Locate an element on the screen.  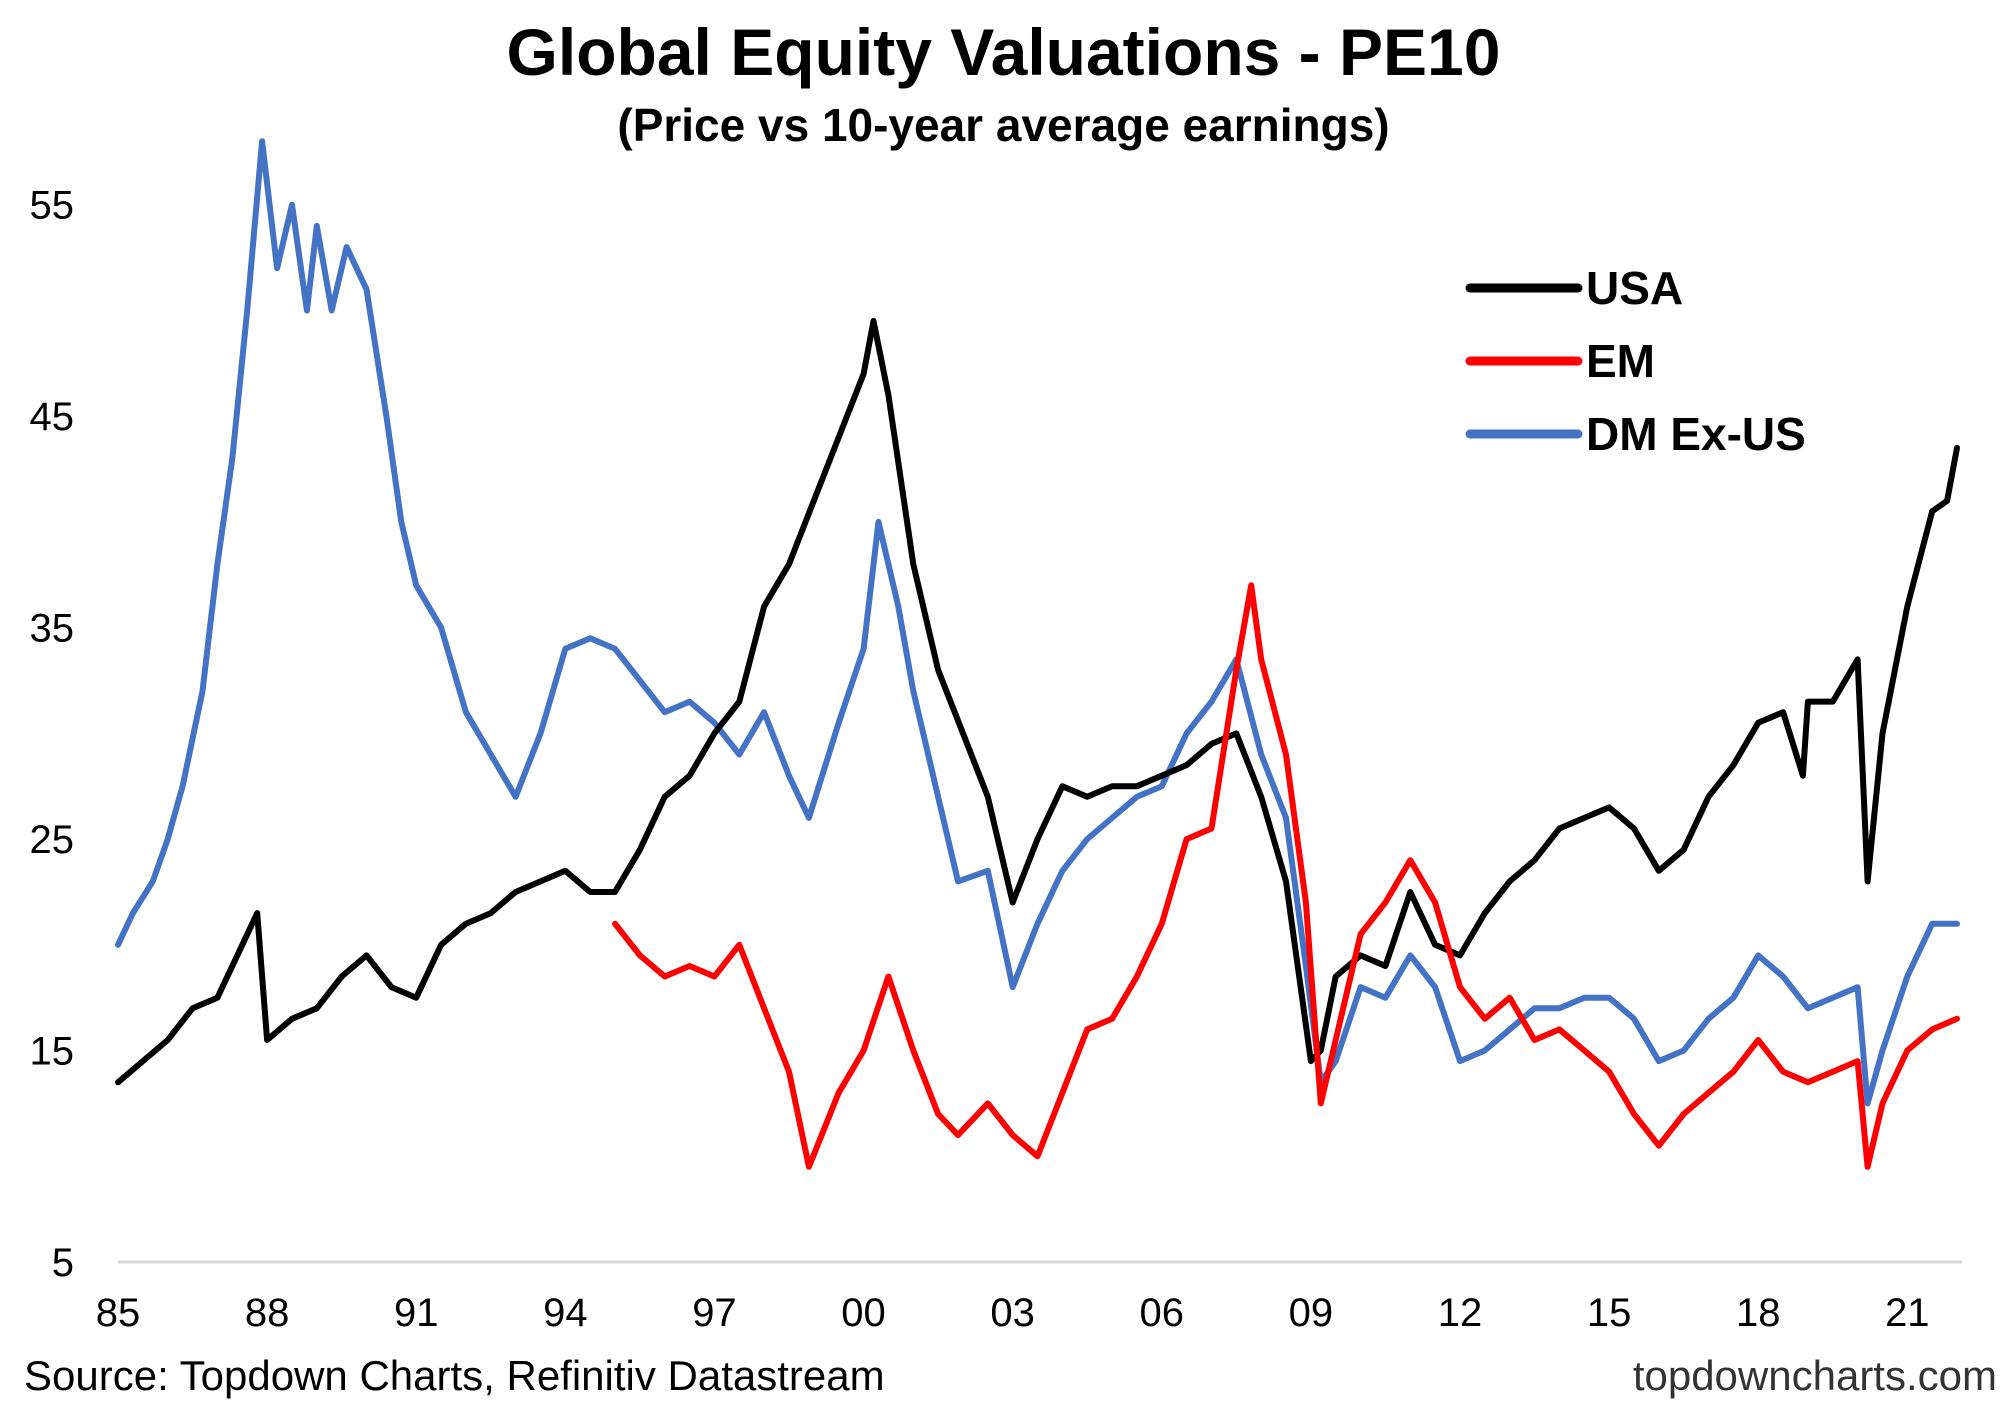
x-tick-label: 12 is located at coordinates (1460, 1313).